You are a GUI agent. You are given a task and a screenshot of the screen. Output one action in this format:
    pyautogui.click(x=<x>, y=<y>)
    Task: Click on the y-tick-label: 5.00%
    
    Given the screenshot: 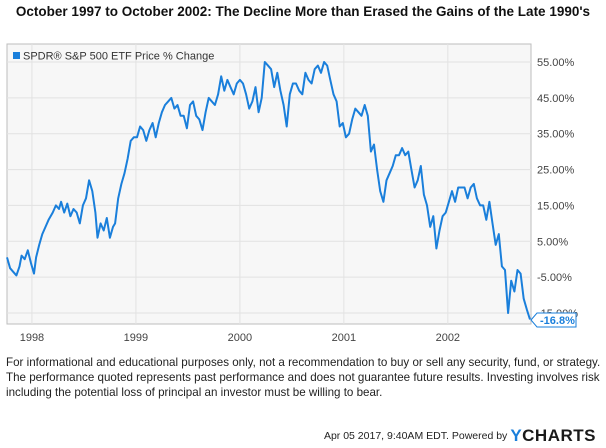 What is the action you would take?
    pyautogui.click(x=552, y=242)
    